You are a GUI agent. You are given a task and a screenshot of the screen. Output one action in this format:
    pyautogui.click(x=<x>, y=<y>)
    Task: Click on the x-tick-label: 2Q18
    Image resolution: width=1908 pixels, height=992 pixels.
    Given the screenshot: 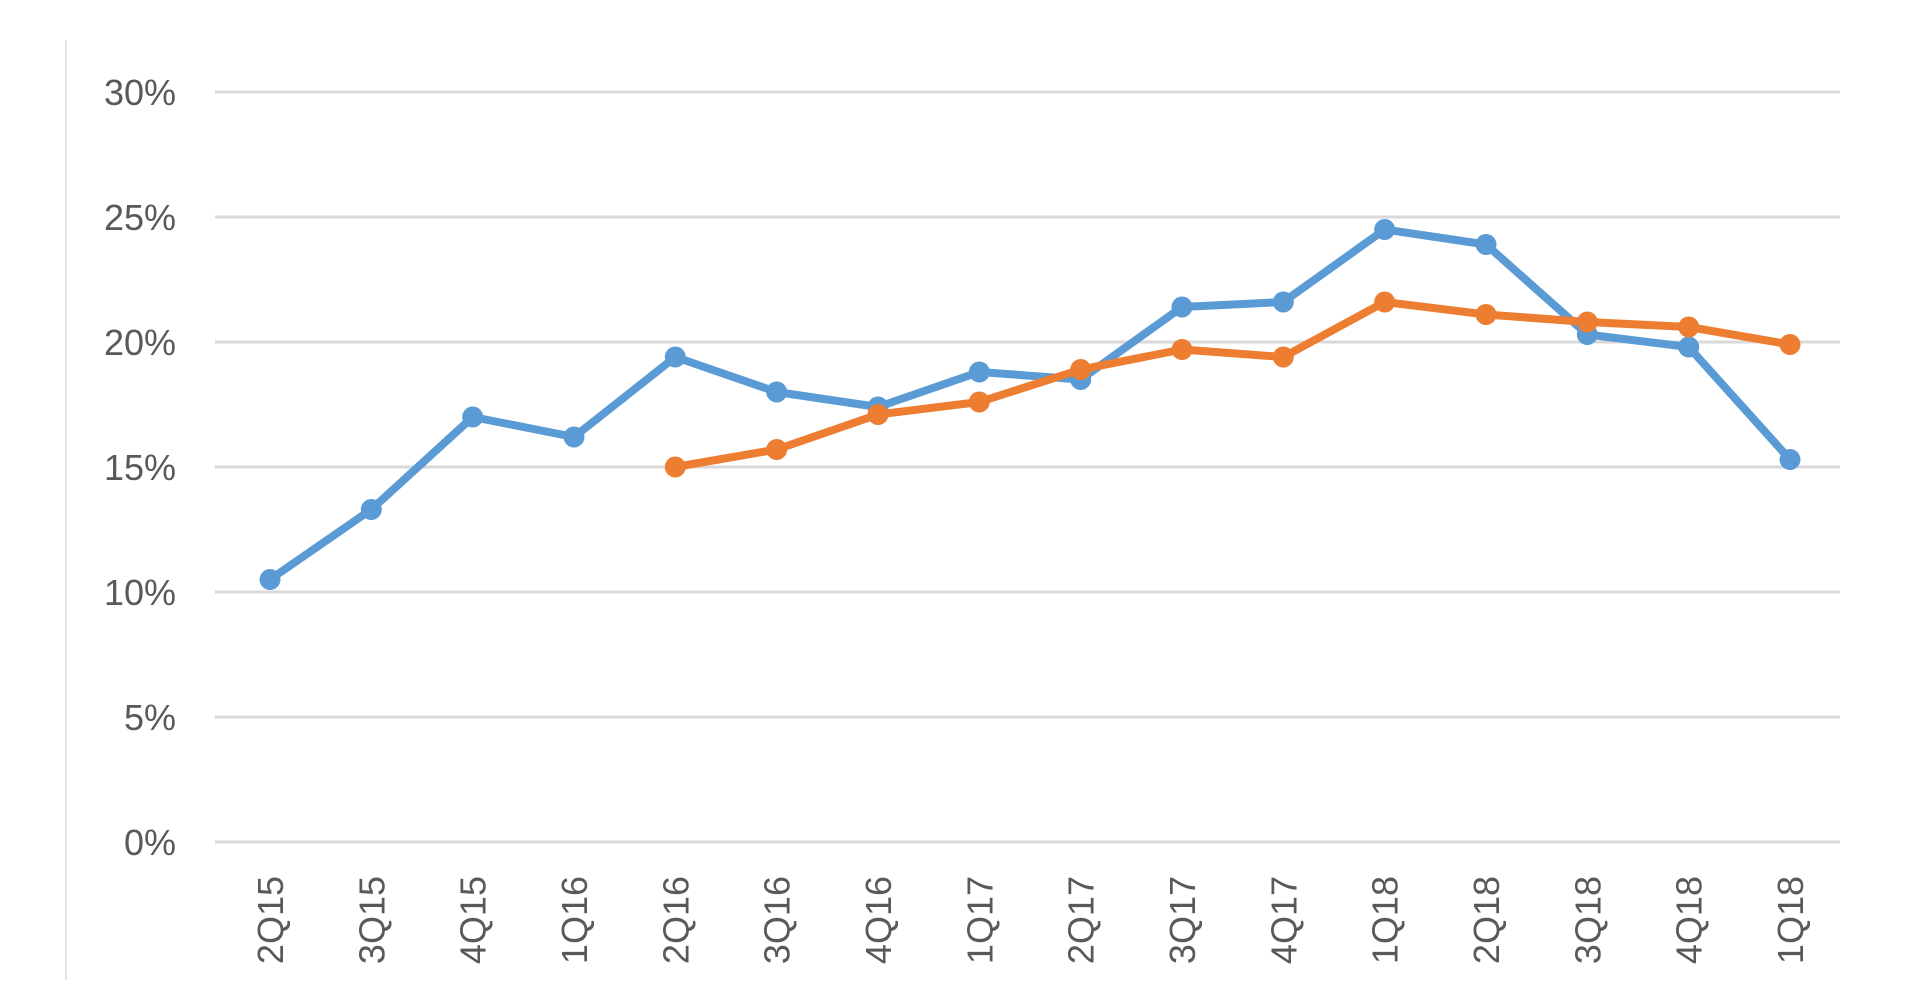 What is the action you would take?
    pyautogui.click(x=1486, y=920)
    